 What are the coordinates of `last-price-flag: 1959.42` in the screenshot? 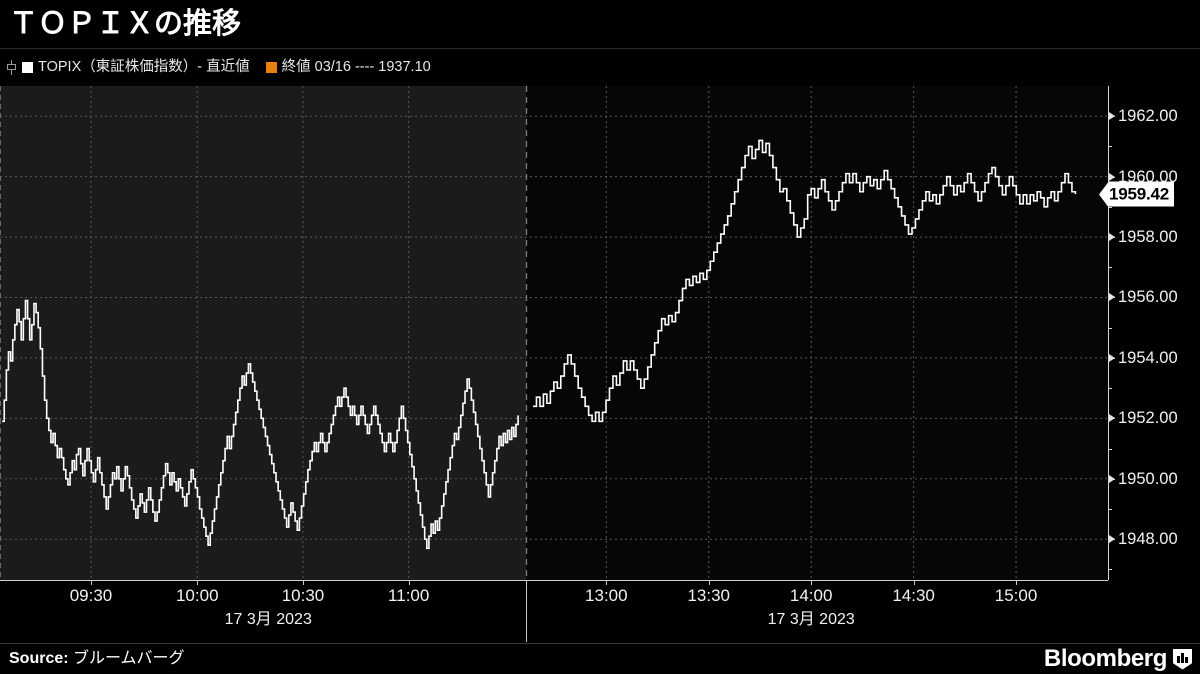 It's located at (1137, 194).